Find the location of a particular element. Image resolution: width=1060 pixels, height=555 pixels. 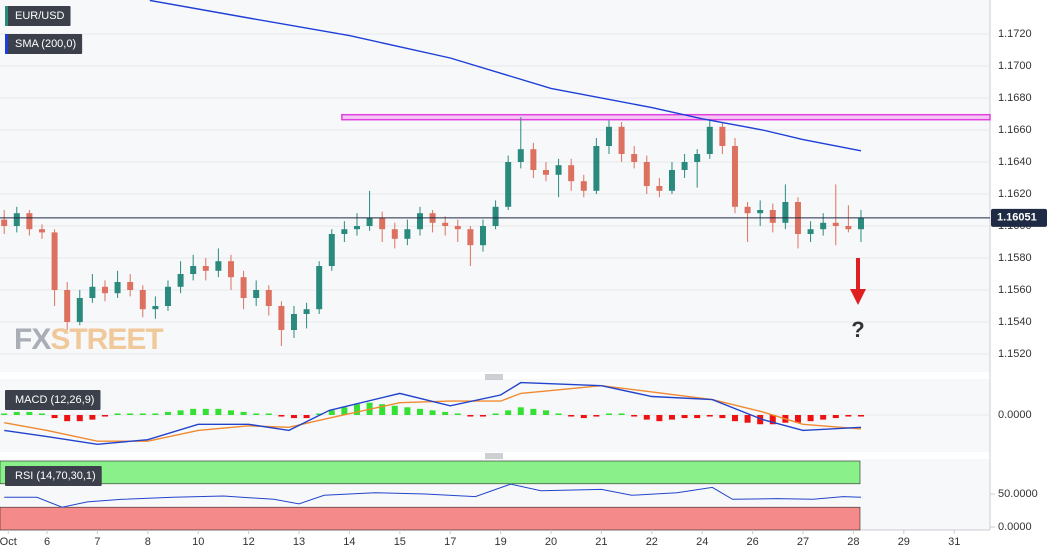

watermark: FXSTREET is located at coordinates (88, 339).